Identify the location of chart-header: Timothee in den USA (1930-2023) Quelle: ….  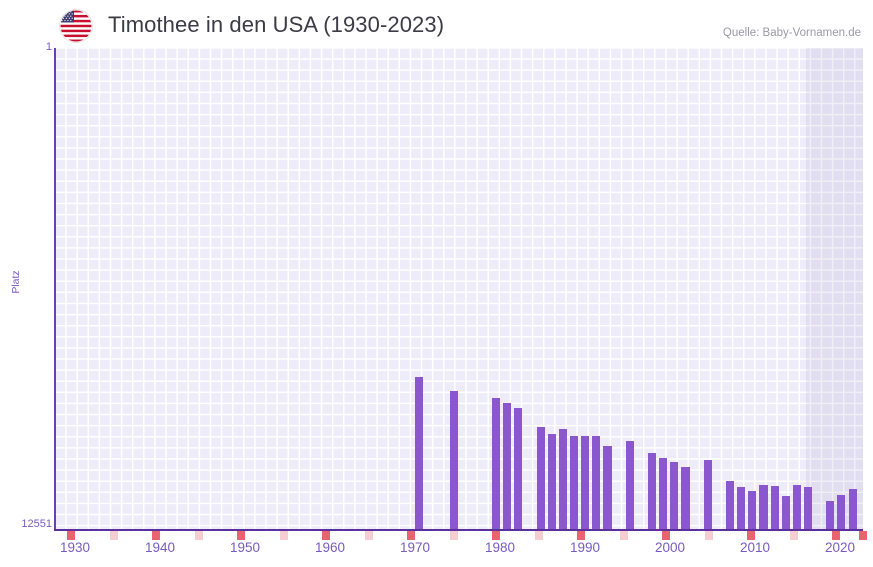
(436, 24).